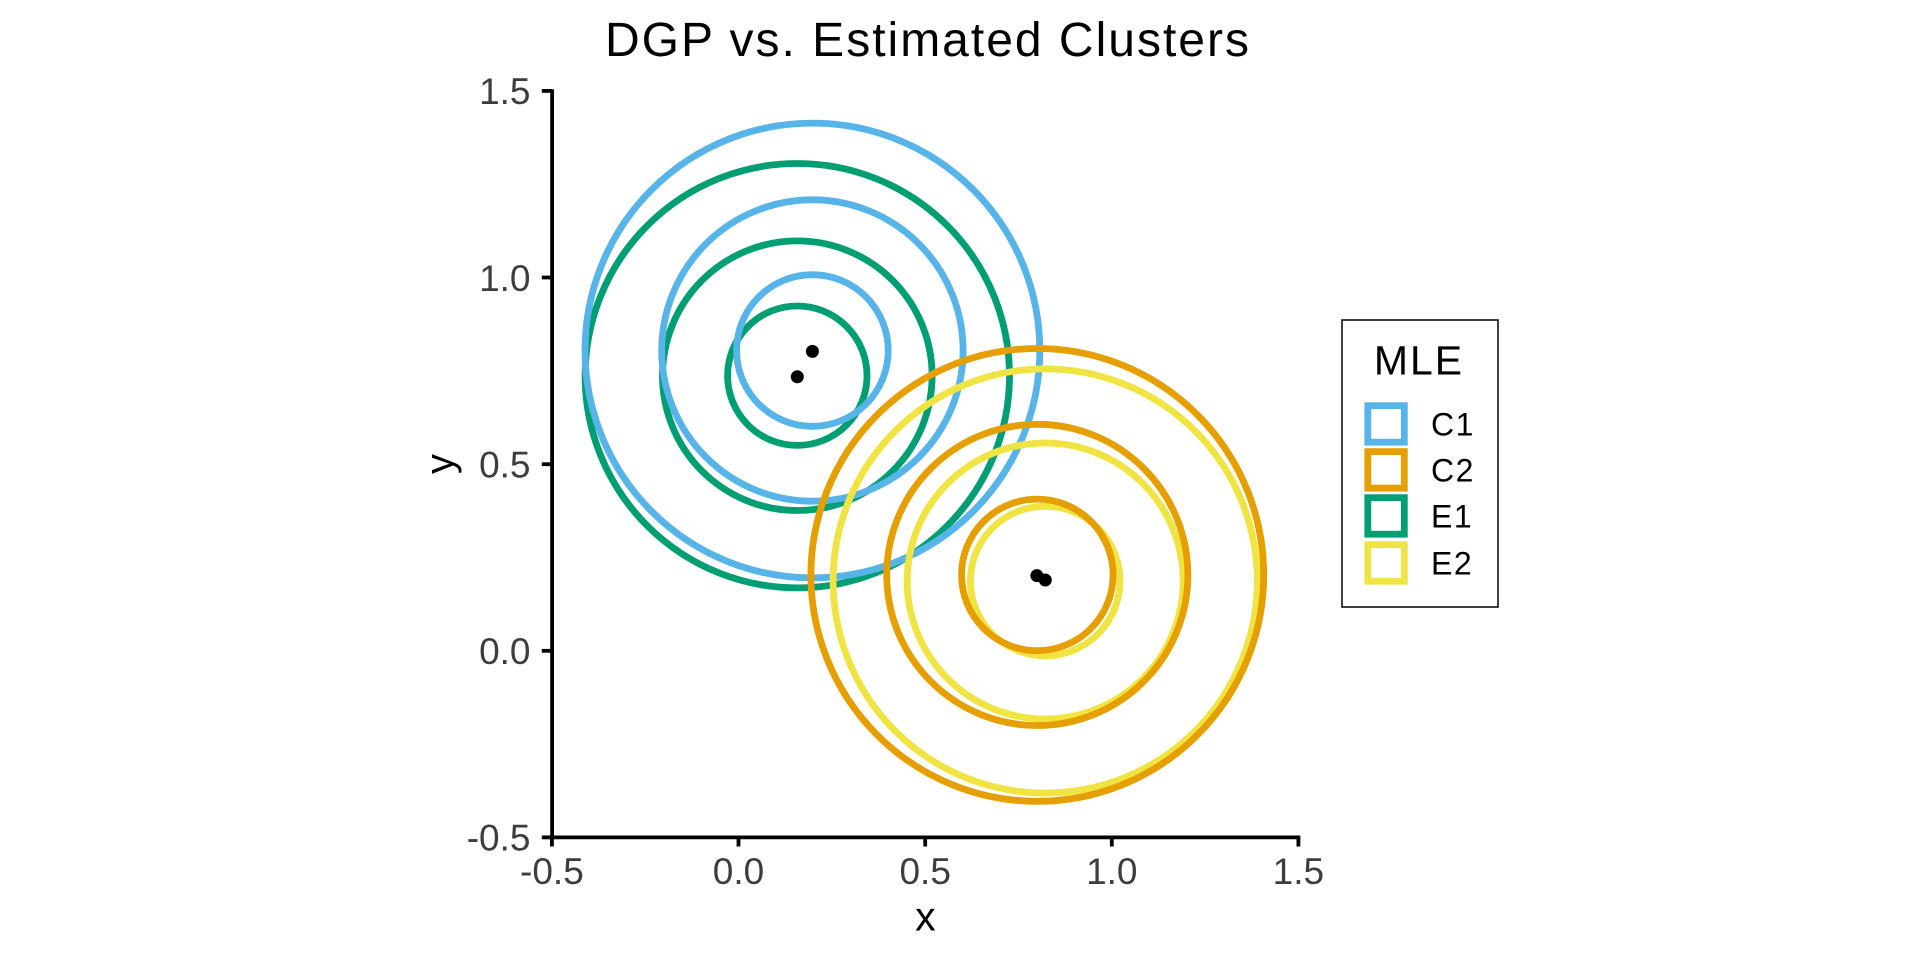 This screenshot has width=1920, height=960. What do you see at coordinates (928, 40) in the screenshot?
I see `svg-text: DGP vs. Estimated Clusters` at bounding box center [928, 40].